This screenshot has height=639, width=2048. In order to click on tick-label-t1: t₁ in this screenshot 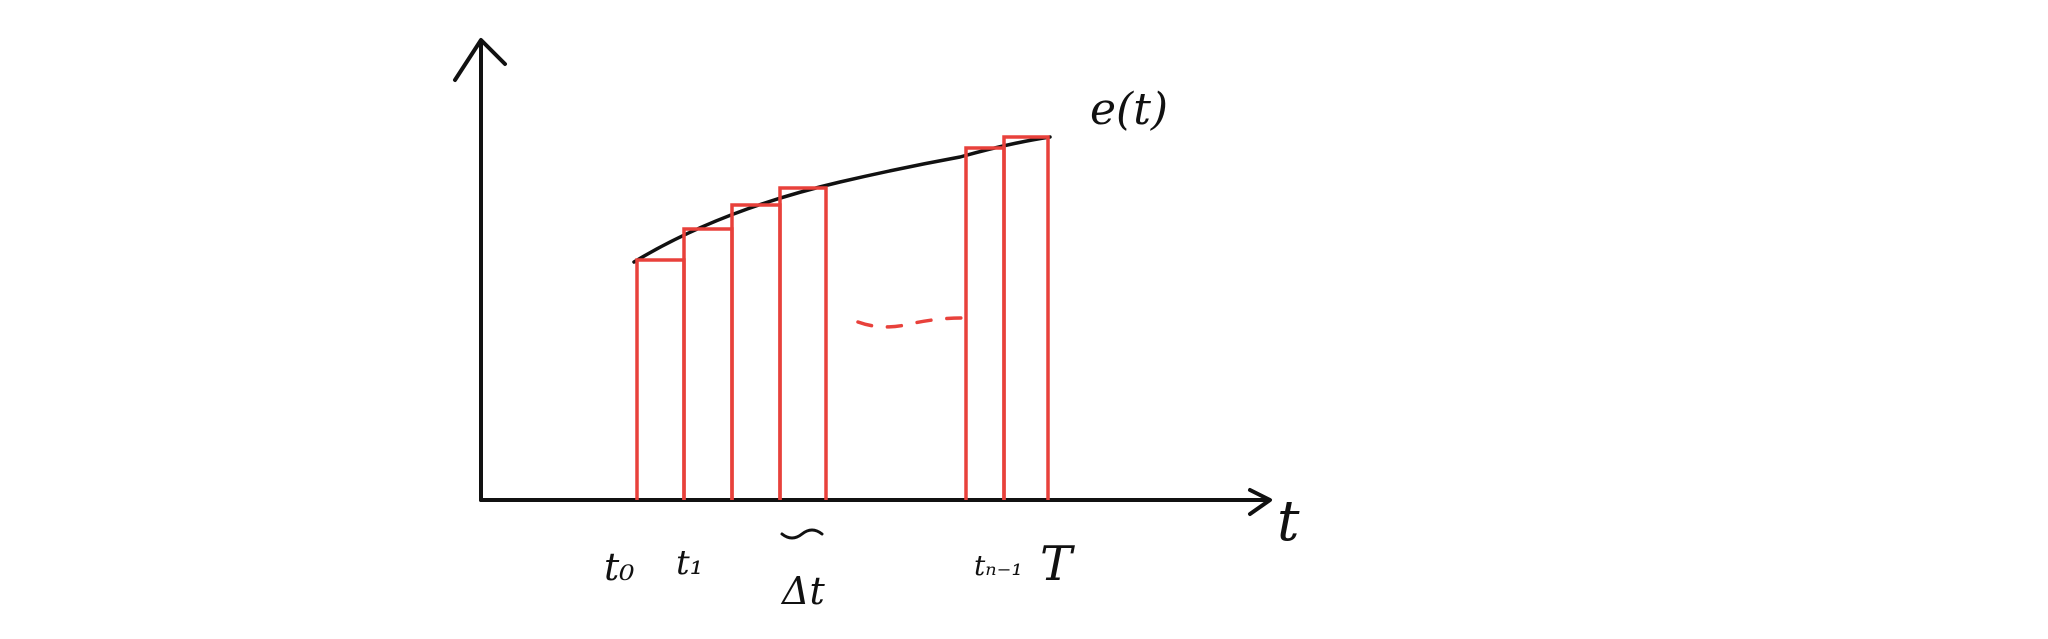, I will do `click(689, 563)`.